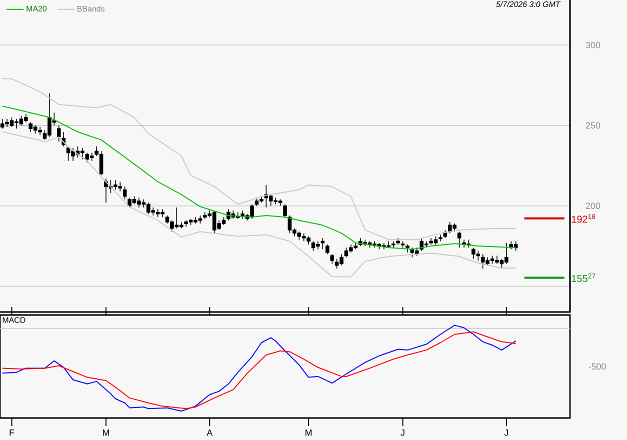 The height and width of the screenshot is (440, 627). I want to click on x-tick-label: A, so click(209, 433).